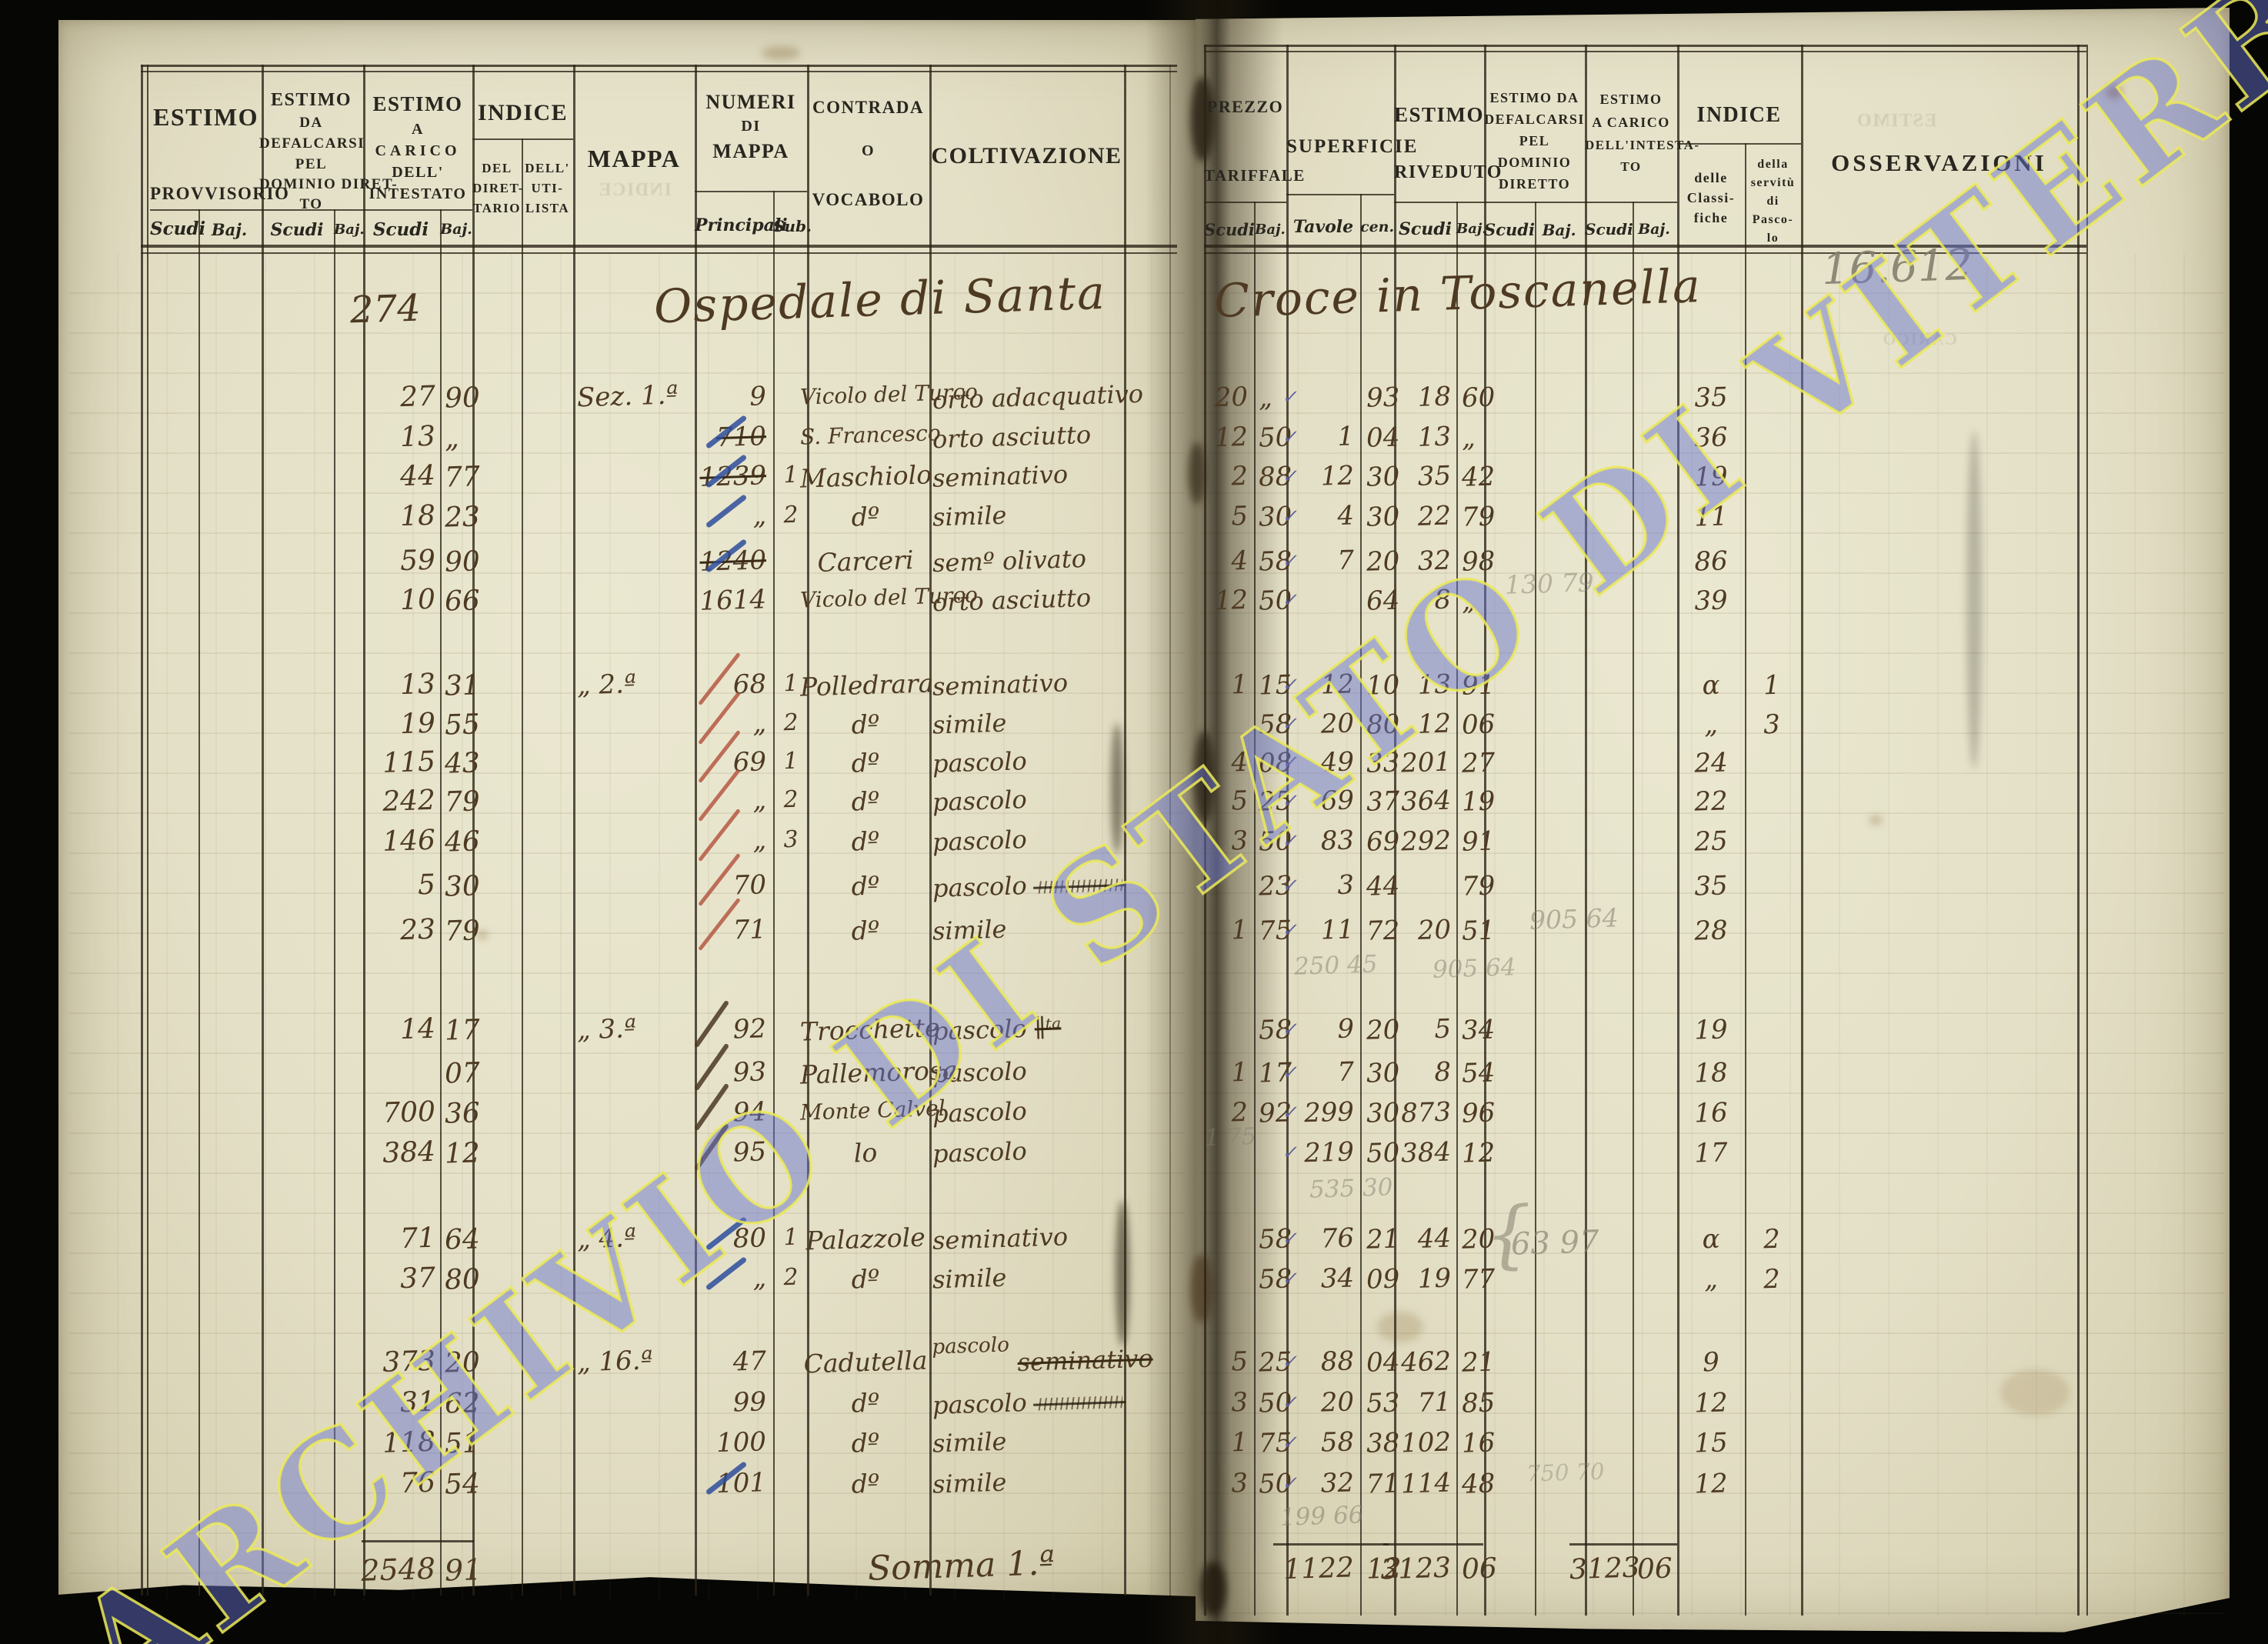  What do you see at coordinates (1346, 1072) in the screenshot?
I see `cell-superficie-scudi: 7` at bounding box center [1346, 1072].